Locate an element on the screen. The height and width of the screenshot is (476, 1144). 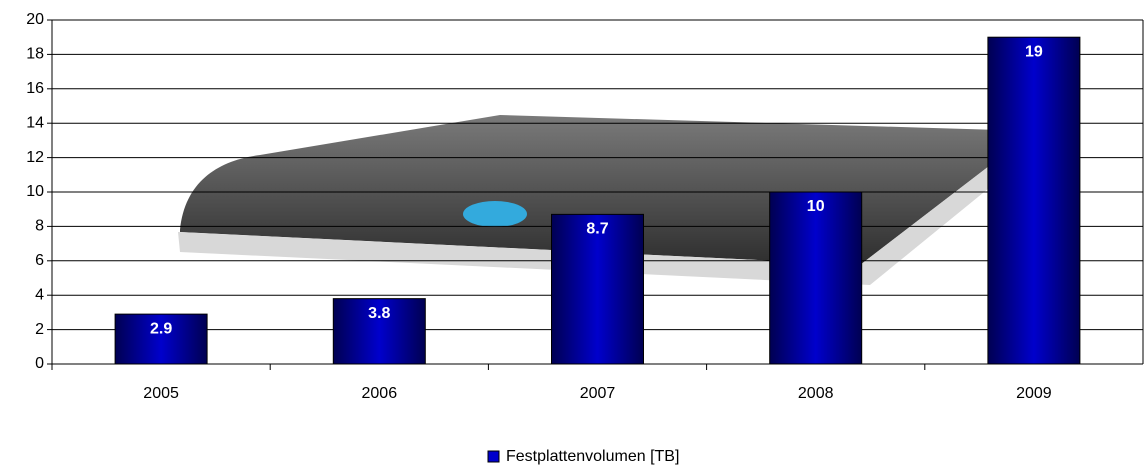
legend-box is located at coordinates (493, 456).